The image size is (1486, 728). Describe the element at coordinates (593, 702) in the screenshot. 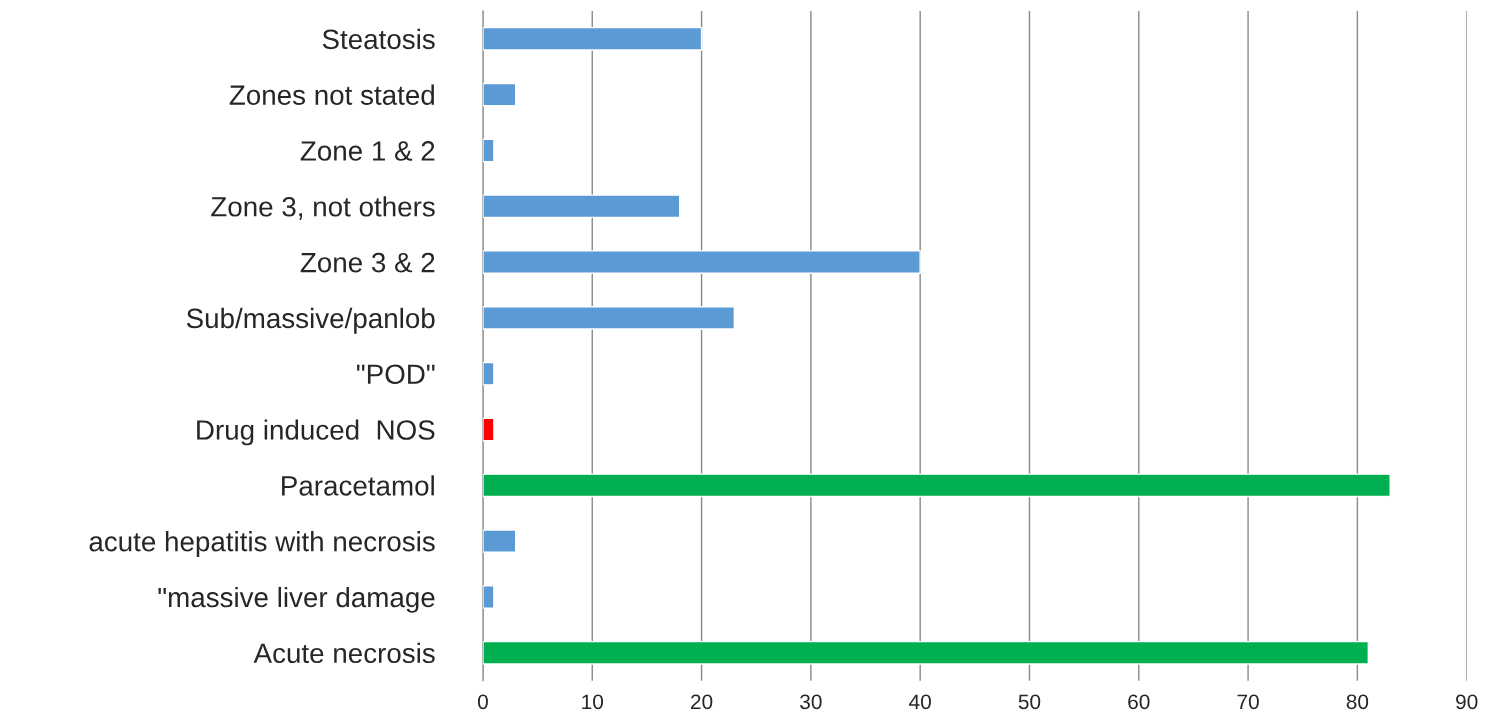

I see `x-tick-label: 10` at that location.